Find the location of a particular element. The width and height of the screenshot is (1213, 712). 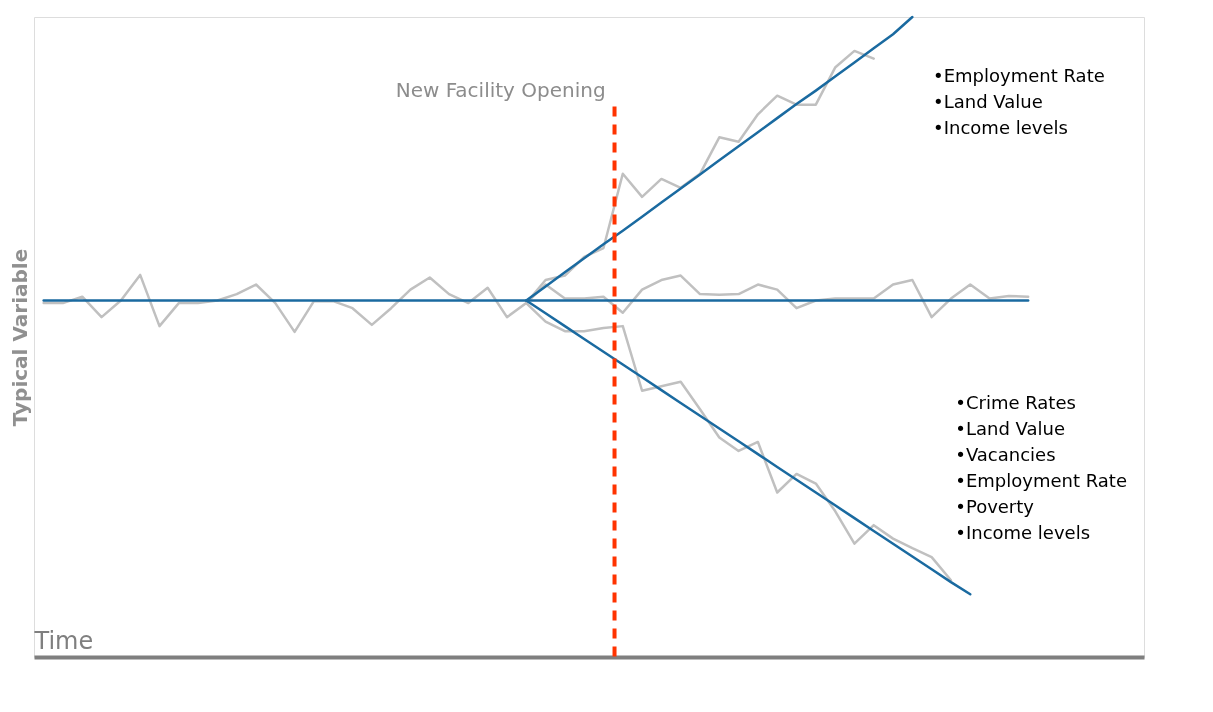

annotation: •Employment Rate •Land Value •Income levels is located at coordinates (1019, 102).